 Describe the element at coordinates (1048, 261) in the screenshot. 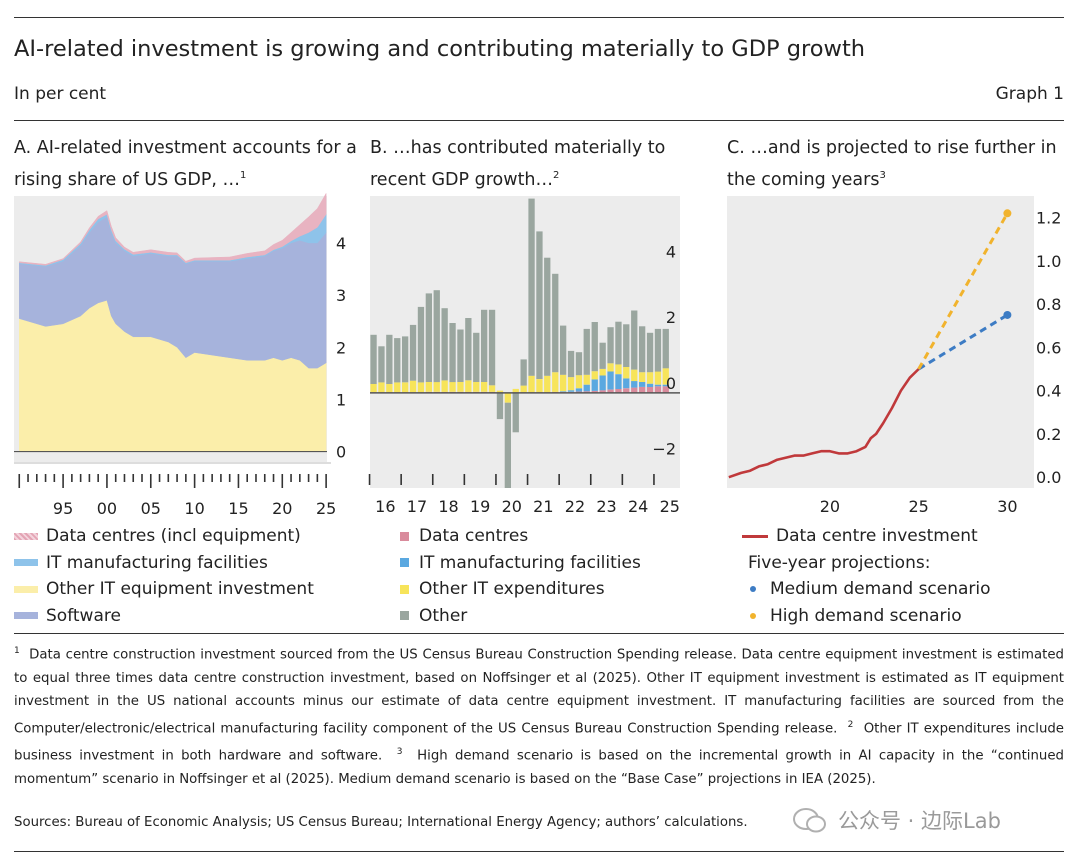

I see `y-tick-label: 1.0` at that location.